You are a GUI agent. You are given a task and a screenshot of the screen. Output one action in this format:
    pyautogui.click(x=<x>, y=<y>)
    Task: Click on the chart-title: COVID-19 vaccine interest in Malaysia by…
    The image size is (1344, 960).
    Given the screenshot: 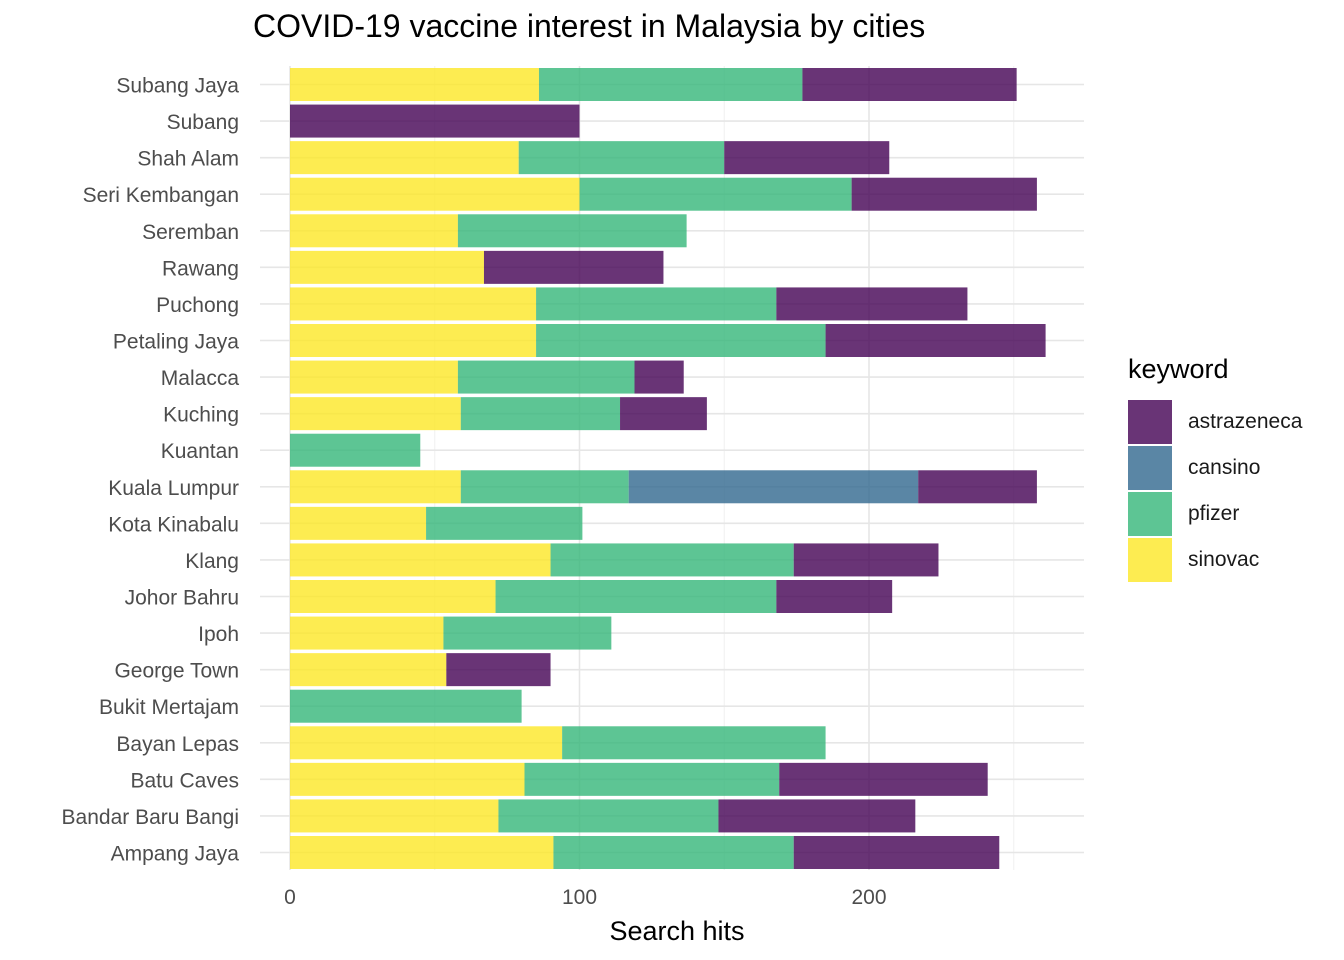 What is the action you would take?
    pyautogui.click(x=589, y=26)
    